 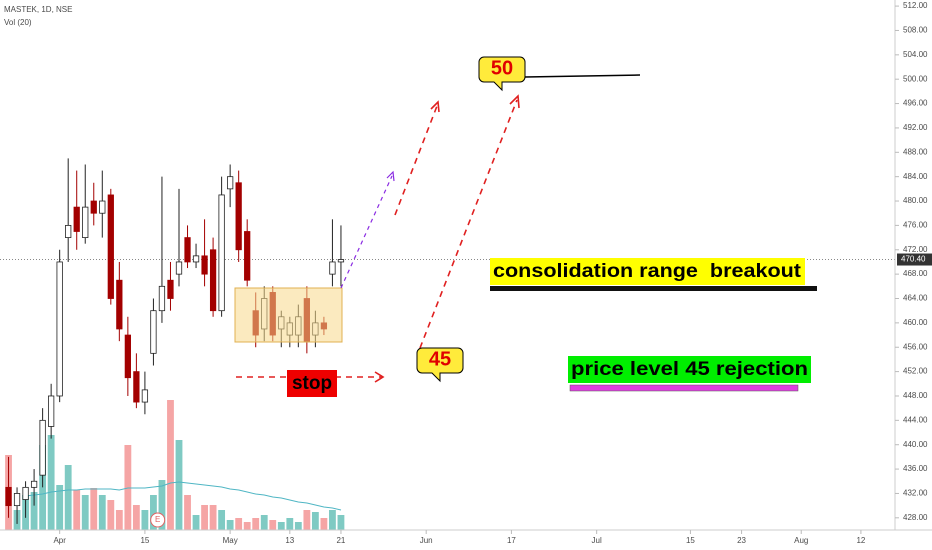 I want to click on volume-label: Vol (20), so click(x=18, y=22).